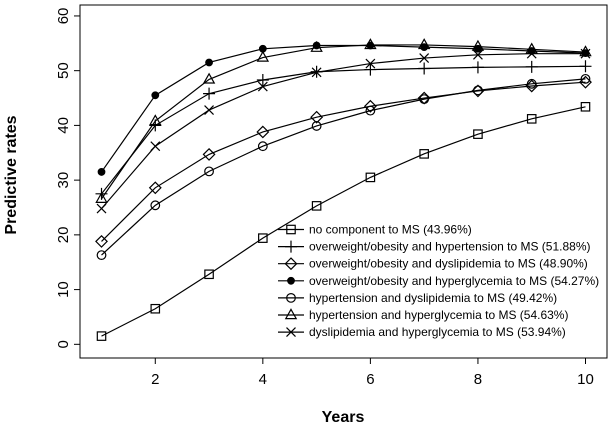  Describe the element at coordinates (63, 235) in the screenshot. I see `y-tick-label: 20` at that location.